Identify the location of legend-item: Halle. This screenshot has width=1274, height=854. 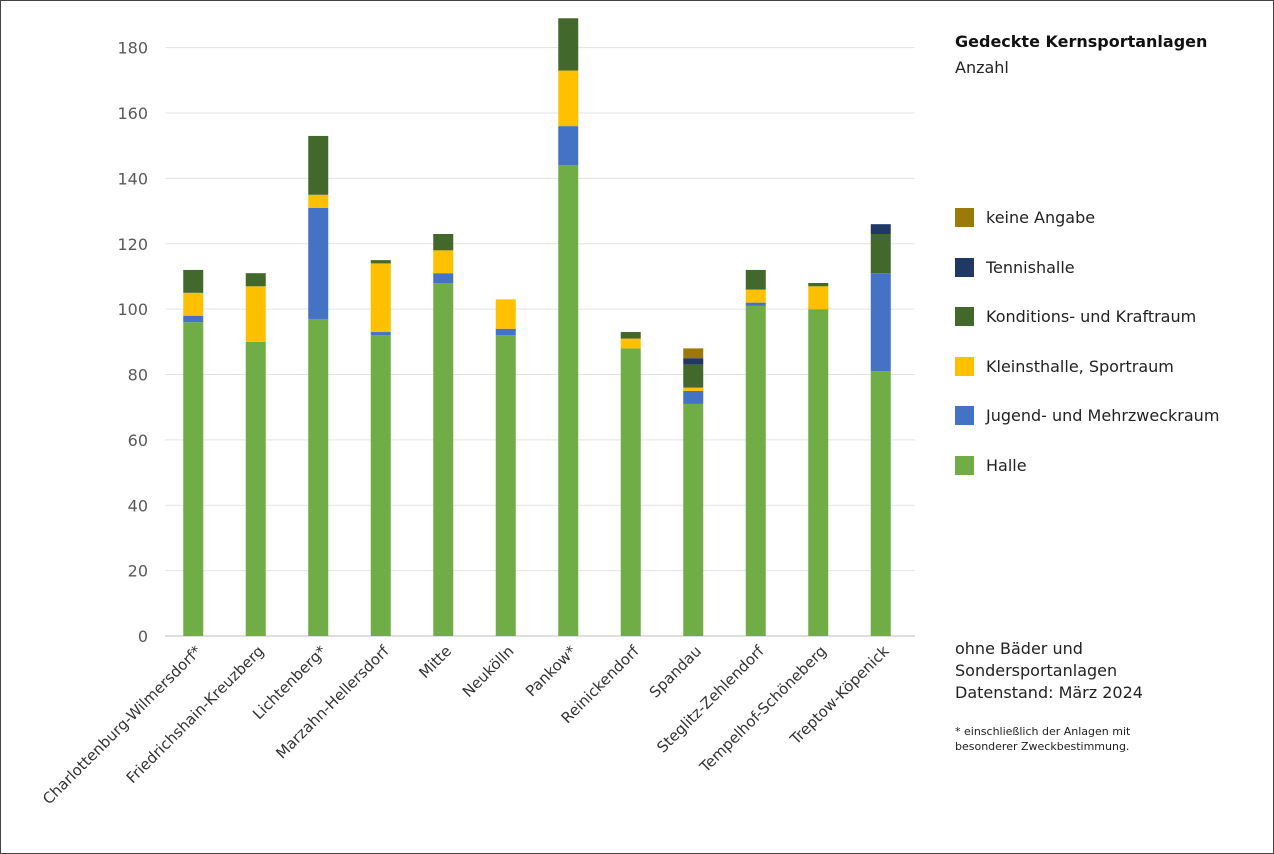
(1087, 465).